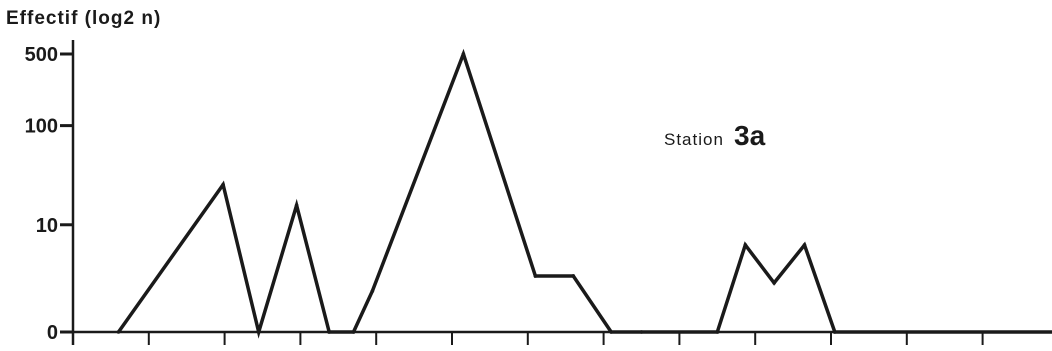 This screenshot has width=1052, height=351. I want to click on station-annotation: Station 3a, so click(715, 135).